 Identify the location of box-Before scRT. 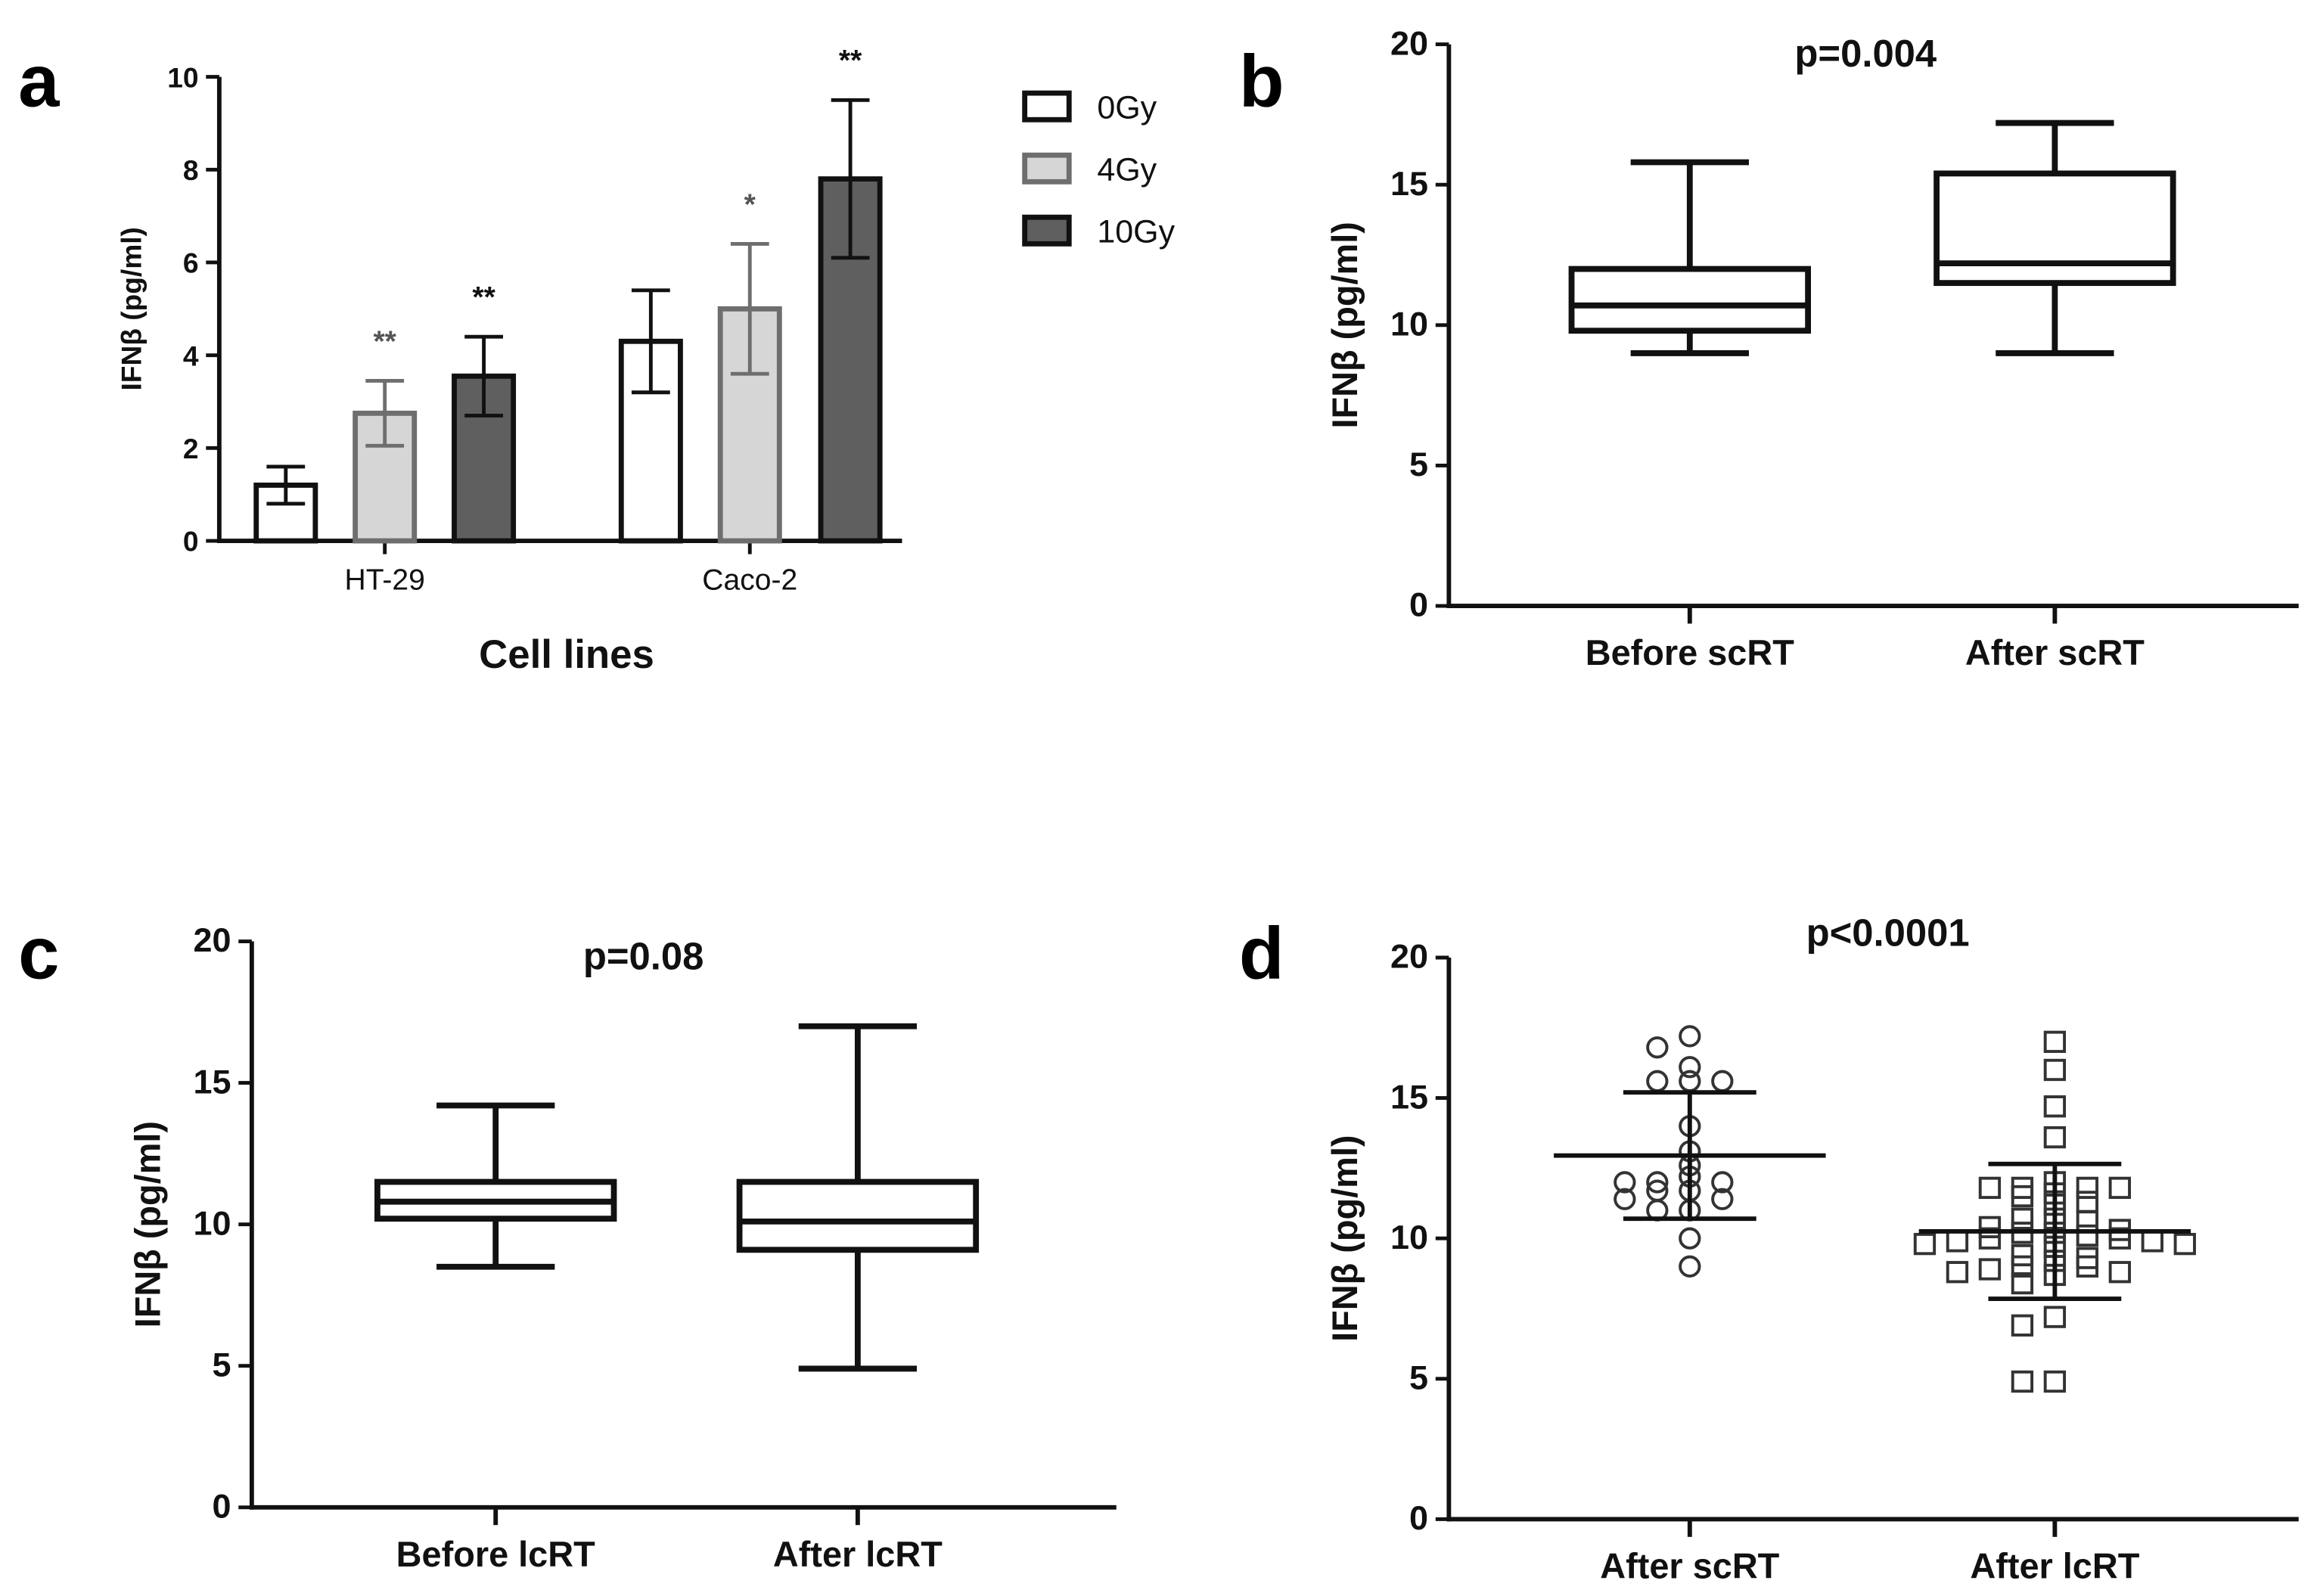
(1690, 299).